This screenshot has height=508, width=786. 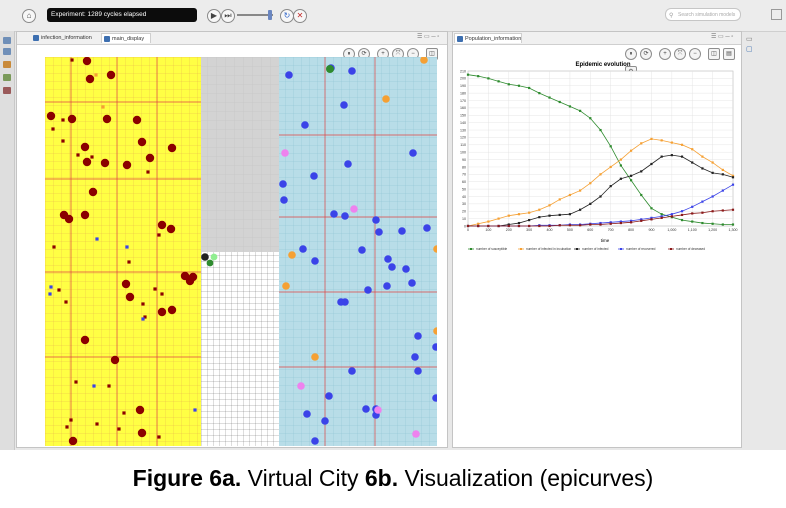 What do you see at coordinates (464, 204) in the screenshot?
I see `y-tick-label: 30` at bounding box center [464, 204].